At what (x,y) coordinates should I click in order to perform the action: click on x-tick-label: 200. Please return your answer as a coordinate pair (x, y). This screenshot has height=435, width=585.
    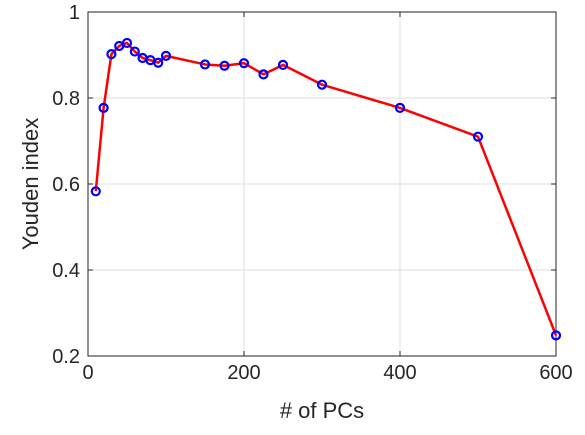
    Looking at the image, I should click on (243, 373).